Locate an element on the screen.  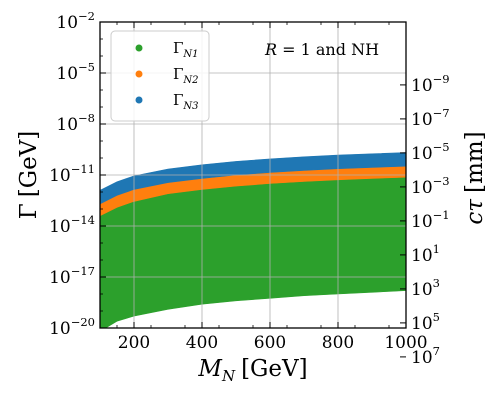
y-tick-label: 10⁻²⁰ is located at coordinates (72, 327).